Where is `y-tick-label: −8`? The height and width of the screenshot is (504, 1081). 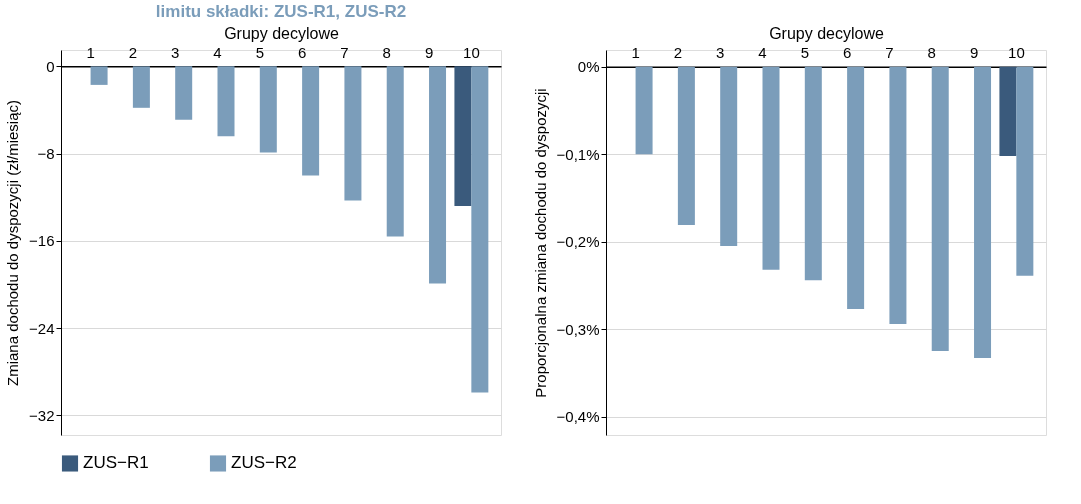 y-tick-label: −8 is located at coordinates (46, 154).